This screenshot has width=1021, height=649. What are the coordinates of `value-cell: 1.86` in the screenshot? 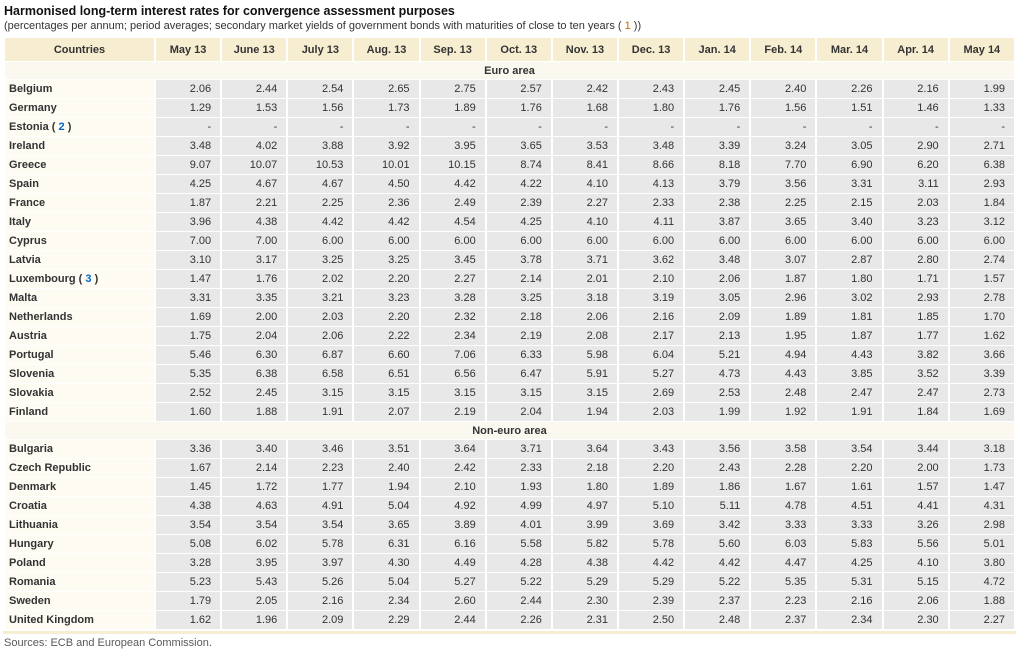 It's located at (717, 487).